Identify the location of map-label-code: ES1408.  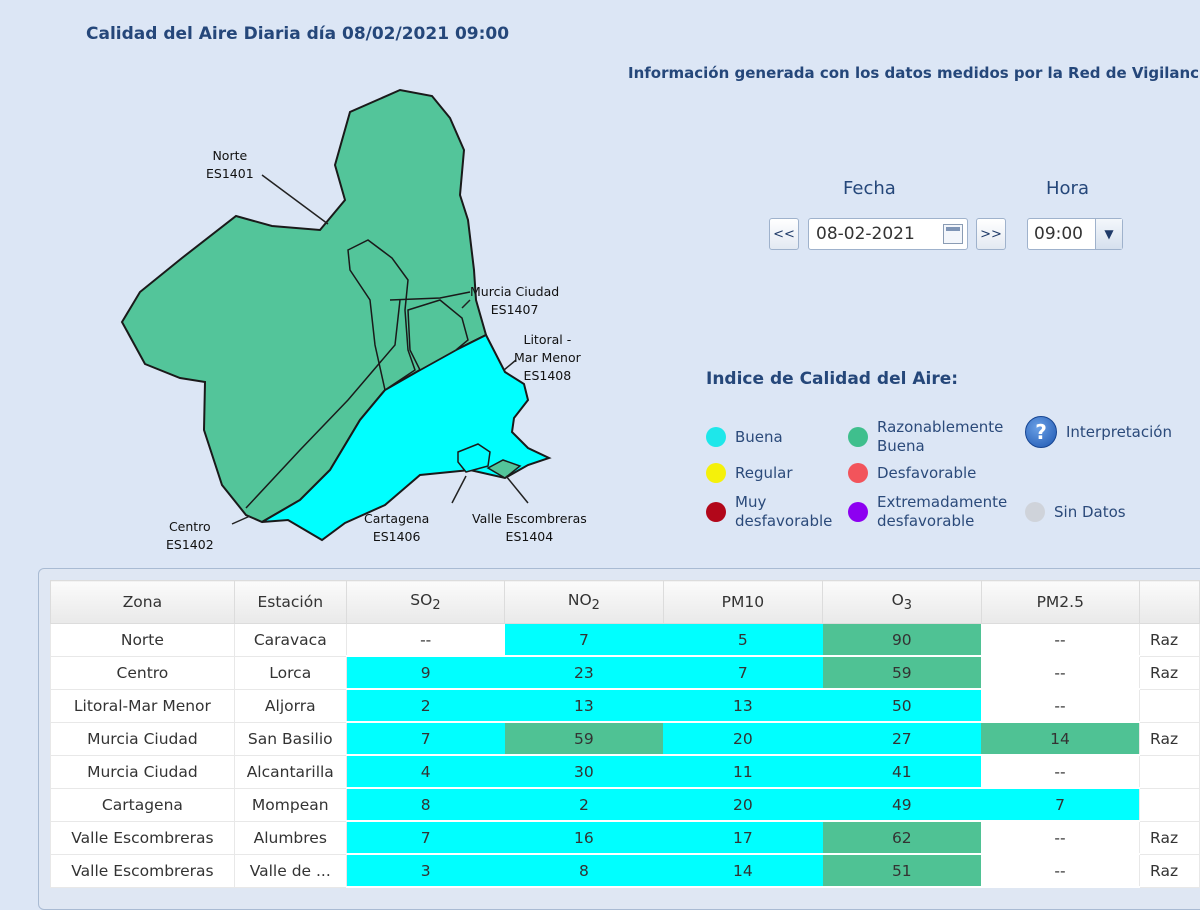
(547, 375).